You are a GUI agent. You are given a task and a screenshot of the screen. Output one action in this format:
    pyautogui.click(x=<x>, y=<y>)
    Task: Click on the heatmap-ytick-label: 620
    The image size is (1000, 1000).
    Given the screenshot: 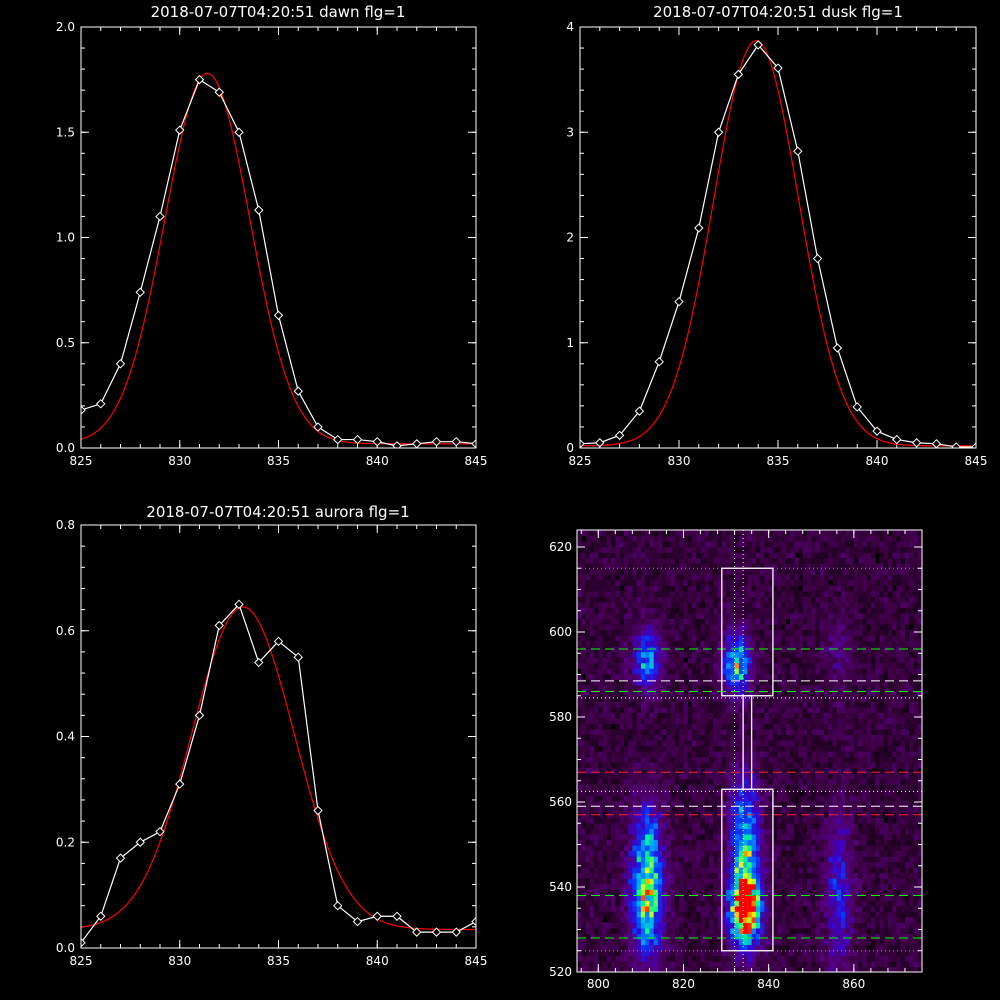 What is the action you would take?
    pyautogui.click(x=560, y=547)
    